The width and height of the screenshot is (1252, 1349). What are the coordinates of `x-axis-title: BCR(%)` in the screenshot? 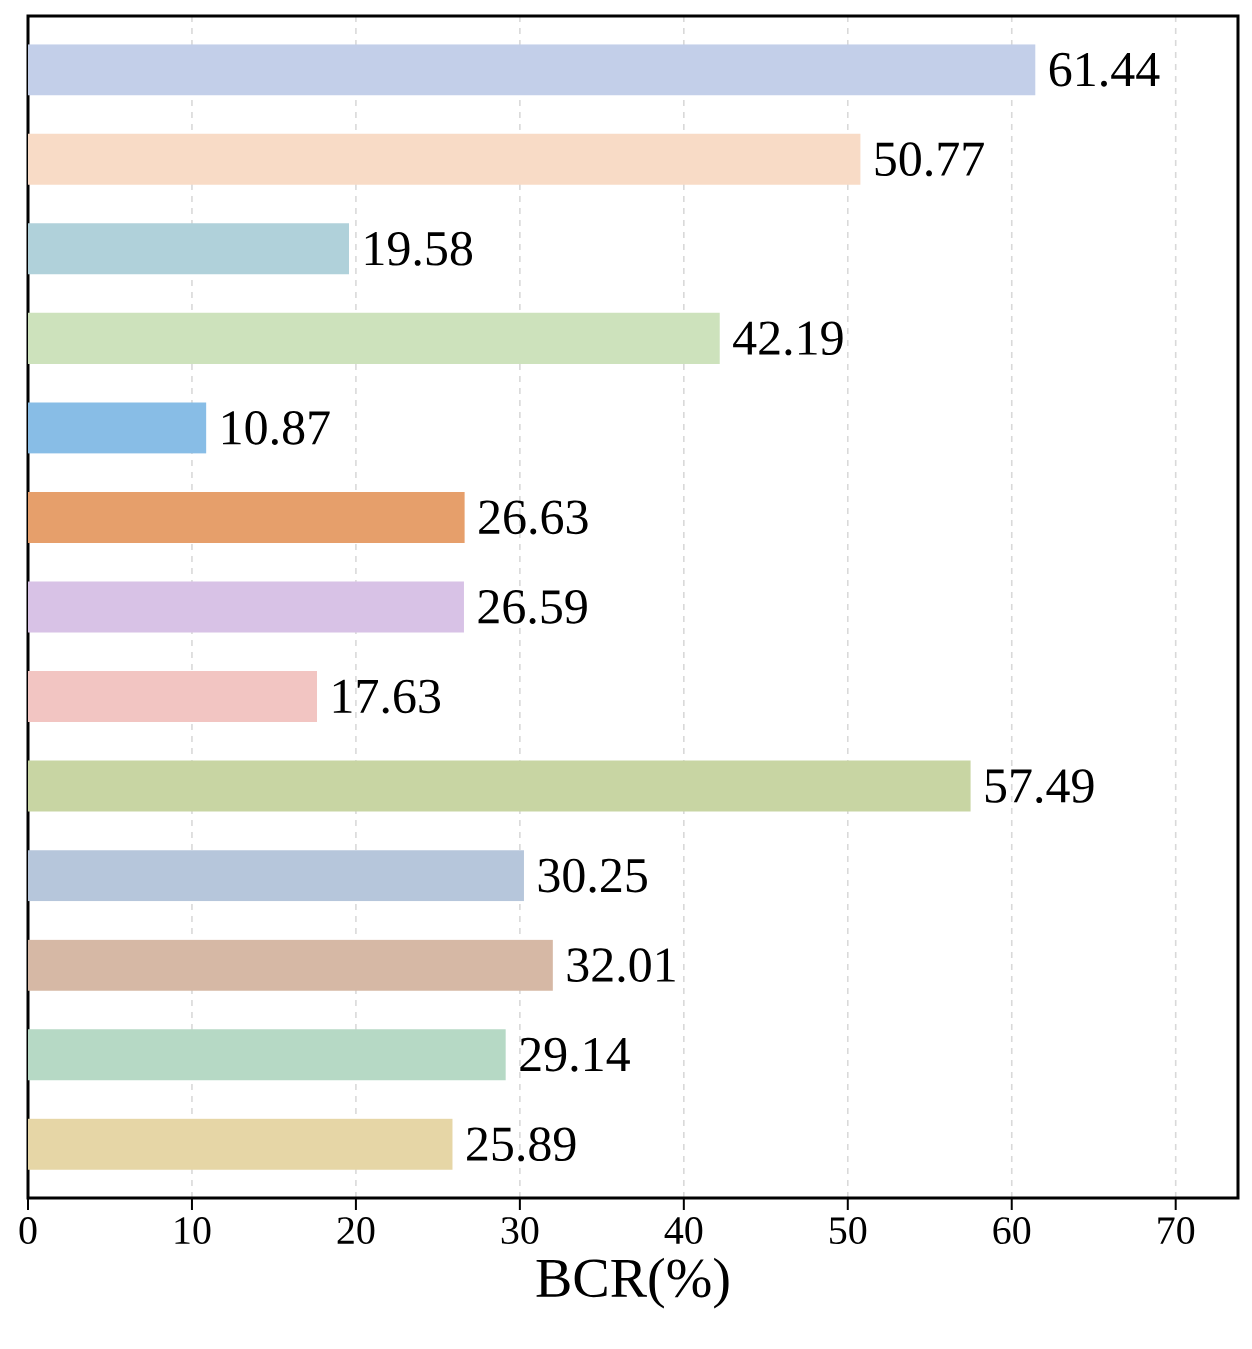 It's located at (632, 1283).